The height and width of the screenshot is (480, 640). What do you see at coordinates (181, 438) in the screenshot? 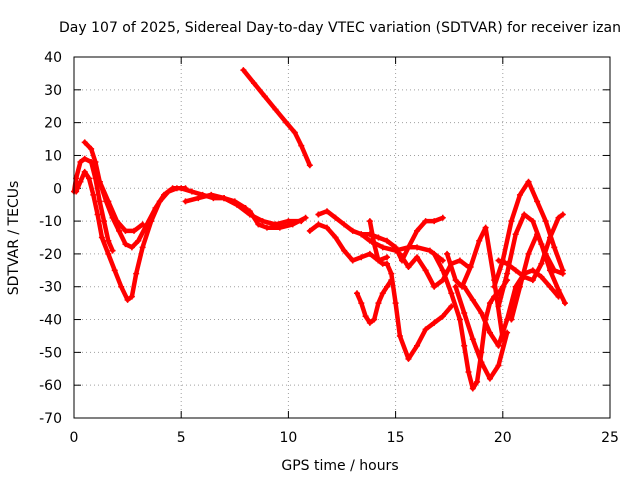
I see `x-tick-label: 5` at bounding box center [181, 438].